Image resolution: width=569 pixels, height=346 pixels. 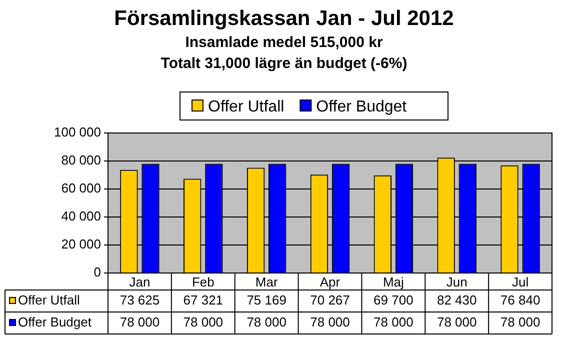 What do you see at coordinates (284, 43) in the screenshot?
I see `chart-subtitle: Insamlade medel 515,000 kr` at bounding box center [284, 43].